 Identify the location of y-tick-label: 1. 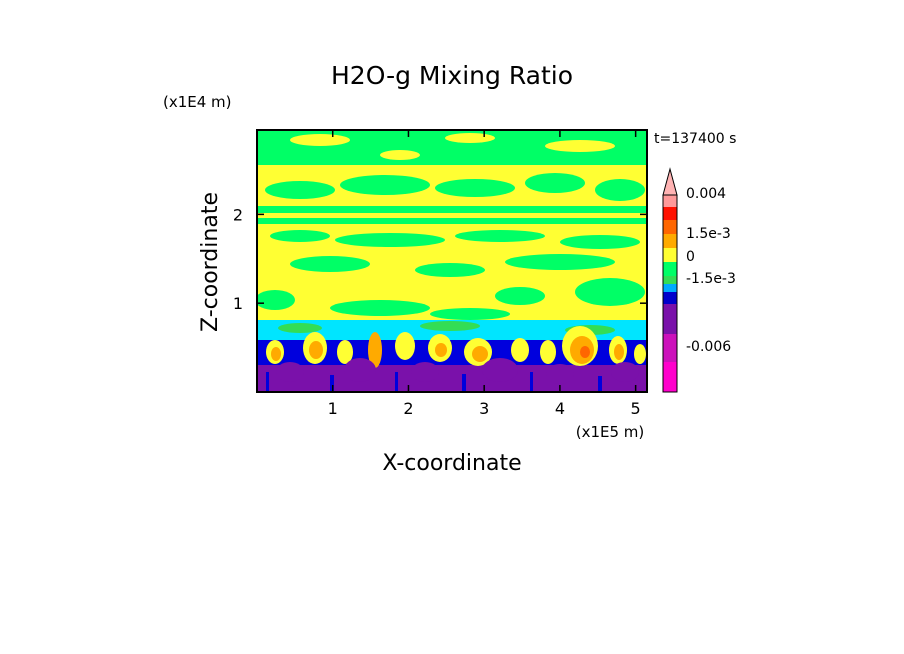
(238, 303).